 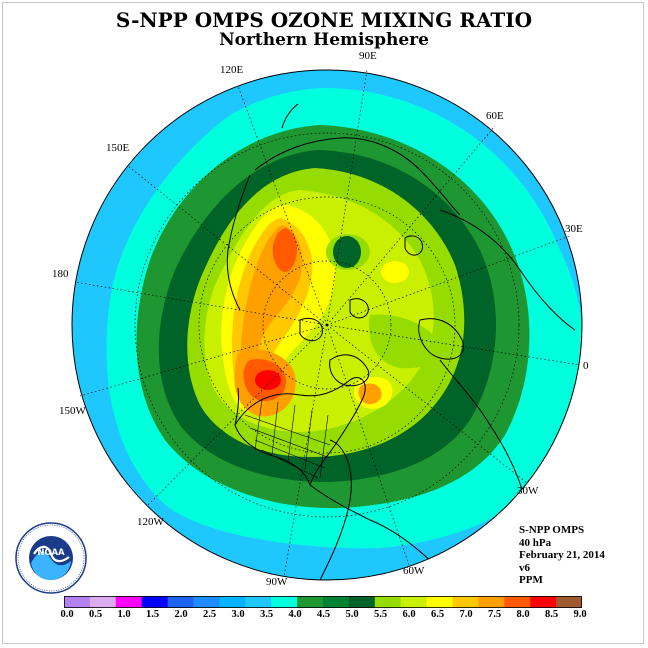 I want to click on colorbar-border, so click(x=323, y=602).